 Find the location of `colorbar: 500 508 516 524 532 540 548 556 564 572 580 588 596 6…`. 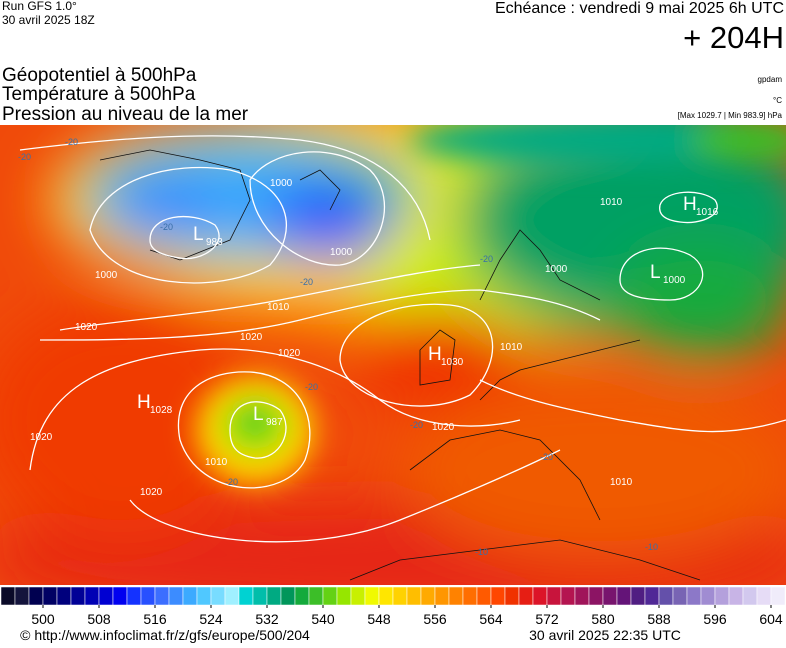

colorbar: 500 508 516 524 532 540 548 556 564 572 580 588 596 6… is located at coordinates (393, 606).